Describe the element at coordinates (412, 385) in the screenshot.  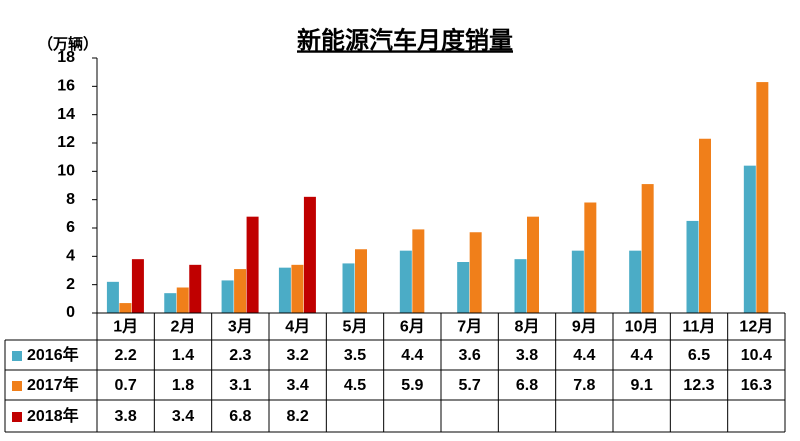
I see `table-value: 5.9` at that location.